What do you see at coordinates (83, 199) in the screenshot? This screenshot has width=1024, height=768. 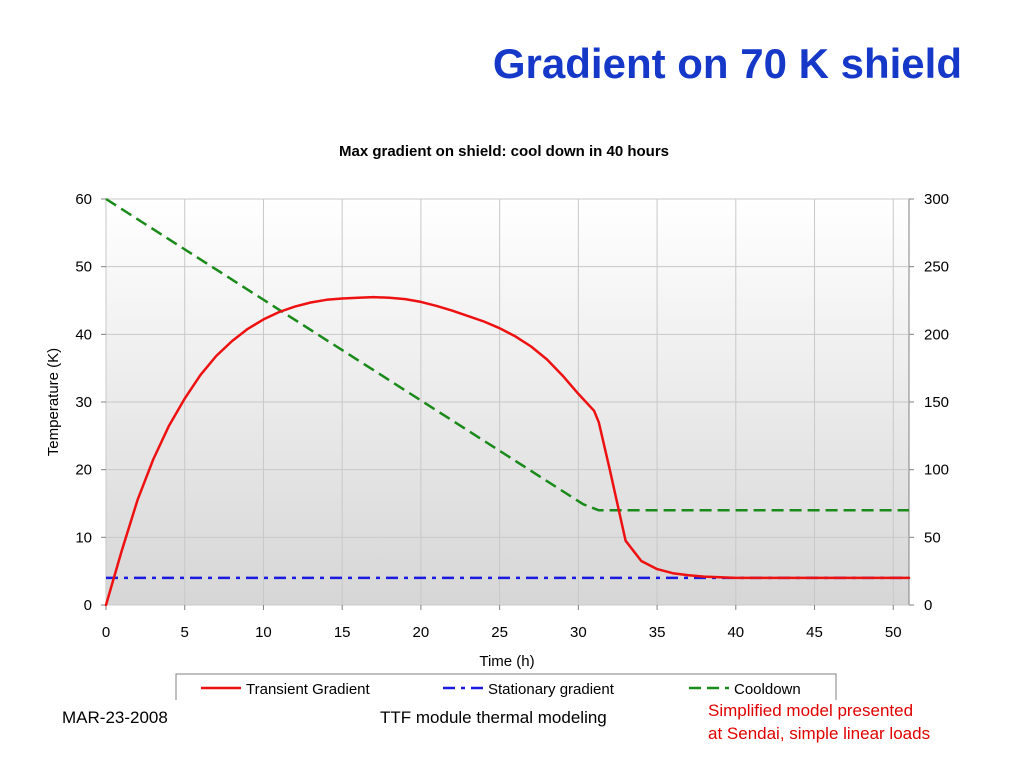 I see `y-tick-label: 60` at bounding box center [83, 199].